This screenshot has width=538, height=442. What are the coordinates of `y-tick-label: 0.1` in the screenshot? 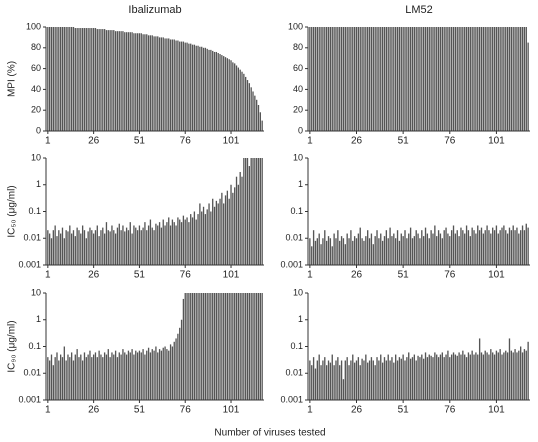 It's located at (34, 346).